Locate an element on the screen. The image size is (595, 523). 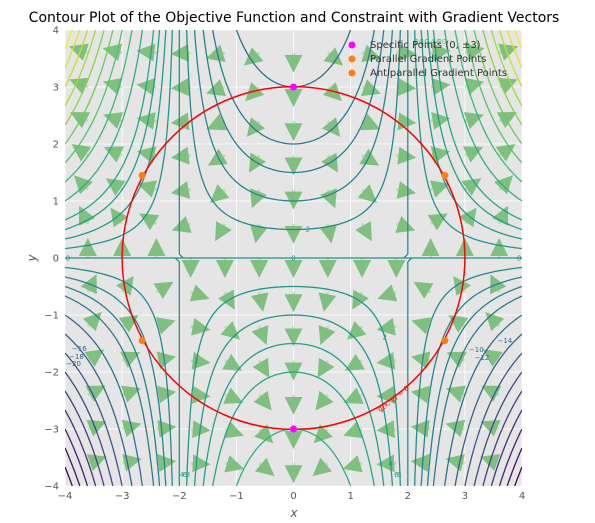
x-tick-label: −1 is located at coordinates (236, 496).